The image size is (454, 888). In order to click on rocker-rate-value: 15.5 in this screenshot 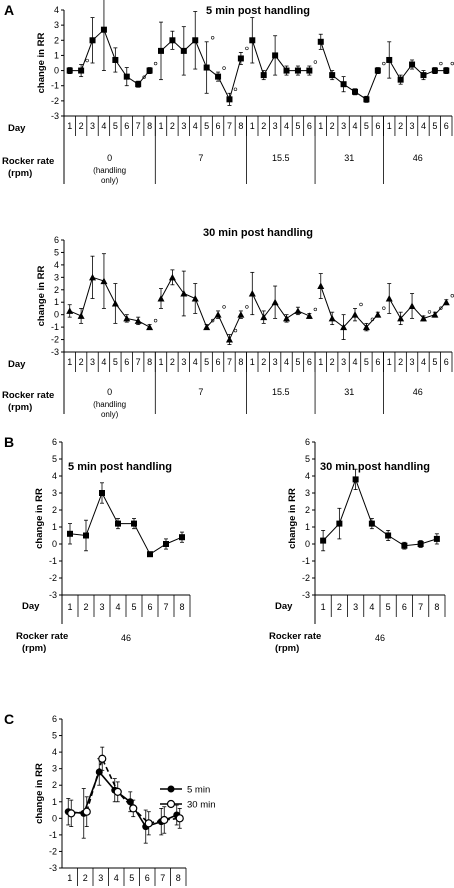, I will do `click(281, 158)`.